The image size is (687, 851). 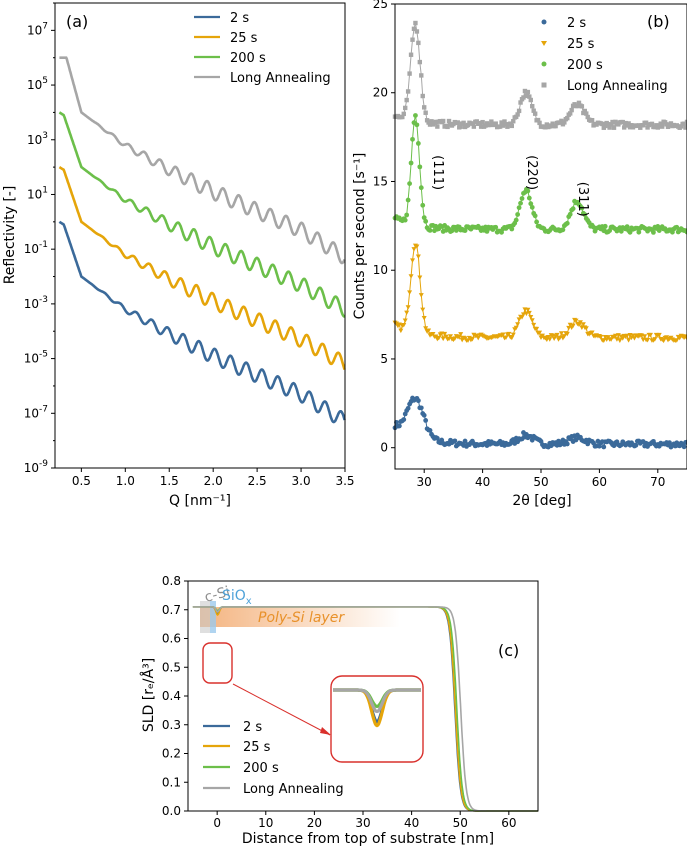 I want to click on panel-c-legend: 2 s 25 s 200 s Long Annealing, so click(x=273, y=758).